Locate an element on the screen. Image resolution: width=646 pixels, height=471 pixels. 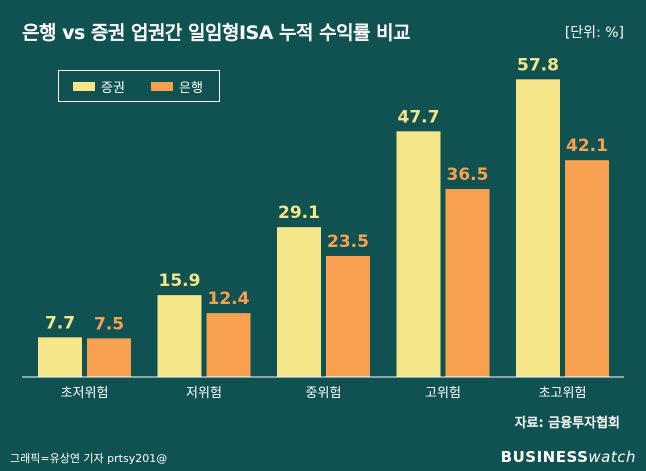
brand-logo: BUSINESSwatch is located at coordinates (568, 457).